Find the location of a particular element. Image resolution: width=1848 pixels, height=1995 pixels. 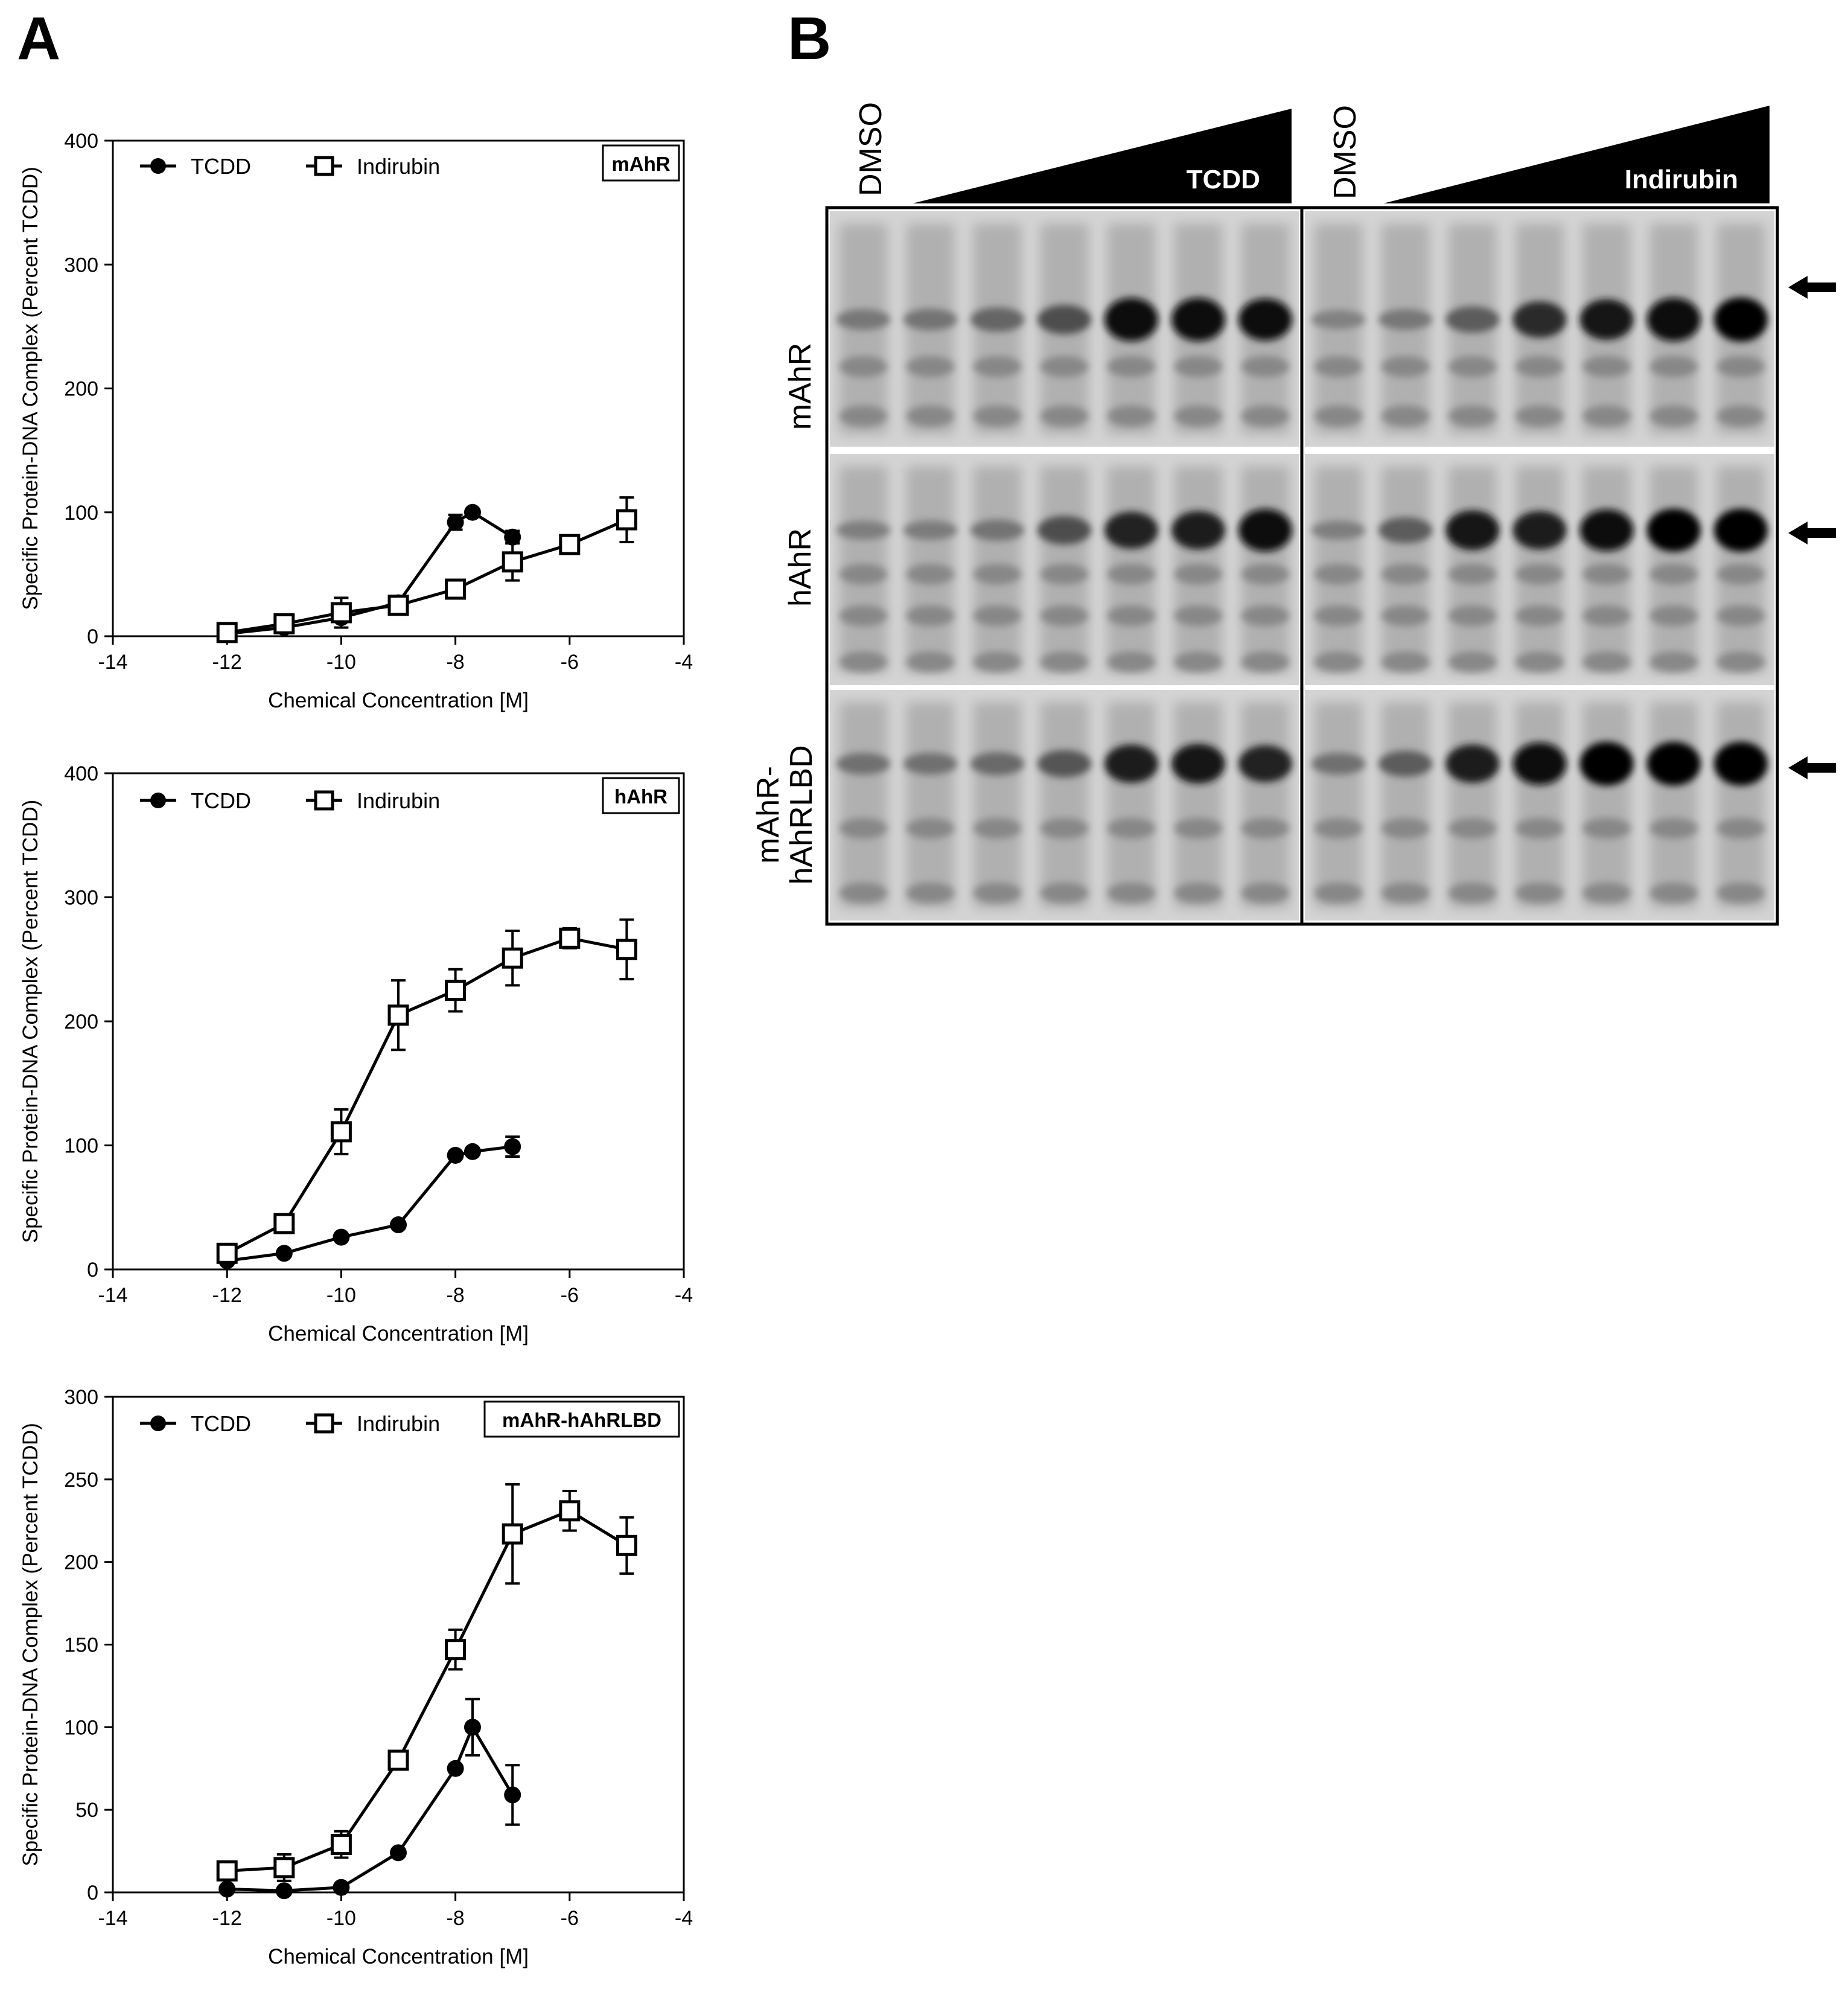

dmso-label-indirubin: DMSO is located at coordinates (1345, 152).